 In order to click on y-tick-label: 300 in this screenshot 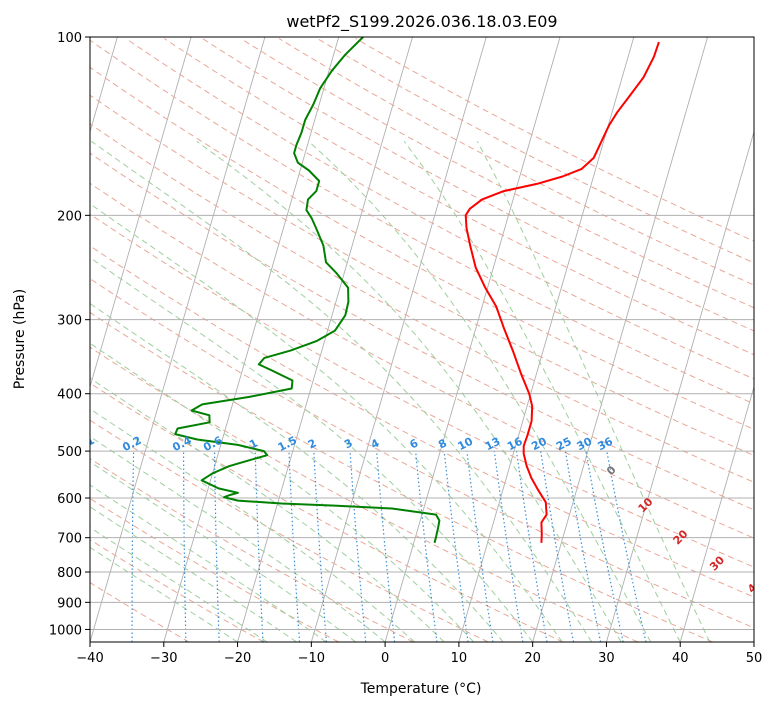, I will do `click(69, 321)`.